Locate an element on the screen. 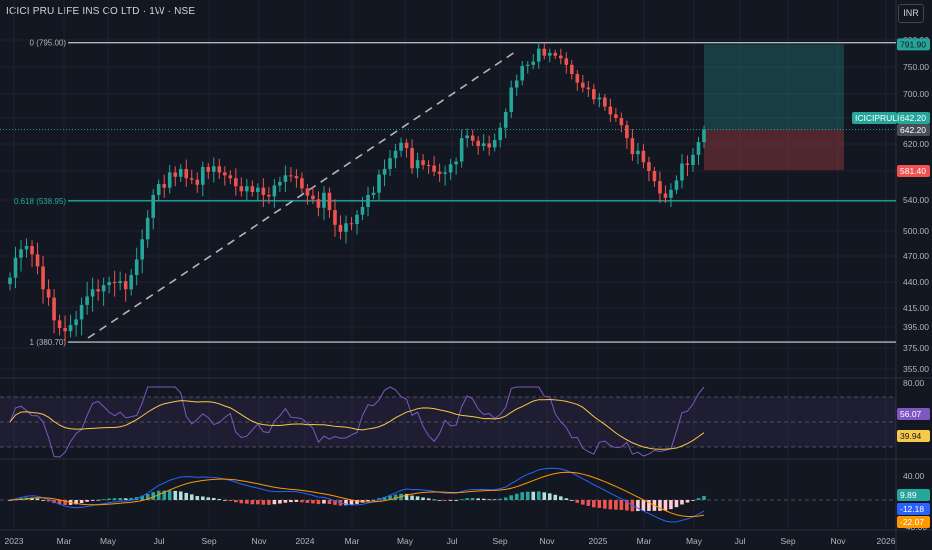 This screenshot has height=550, width=932. time-axis-tick: Sep is located at coordinates (499, 541).